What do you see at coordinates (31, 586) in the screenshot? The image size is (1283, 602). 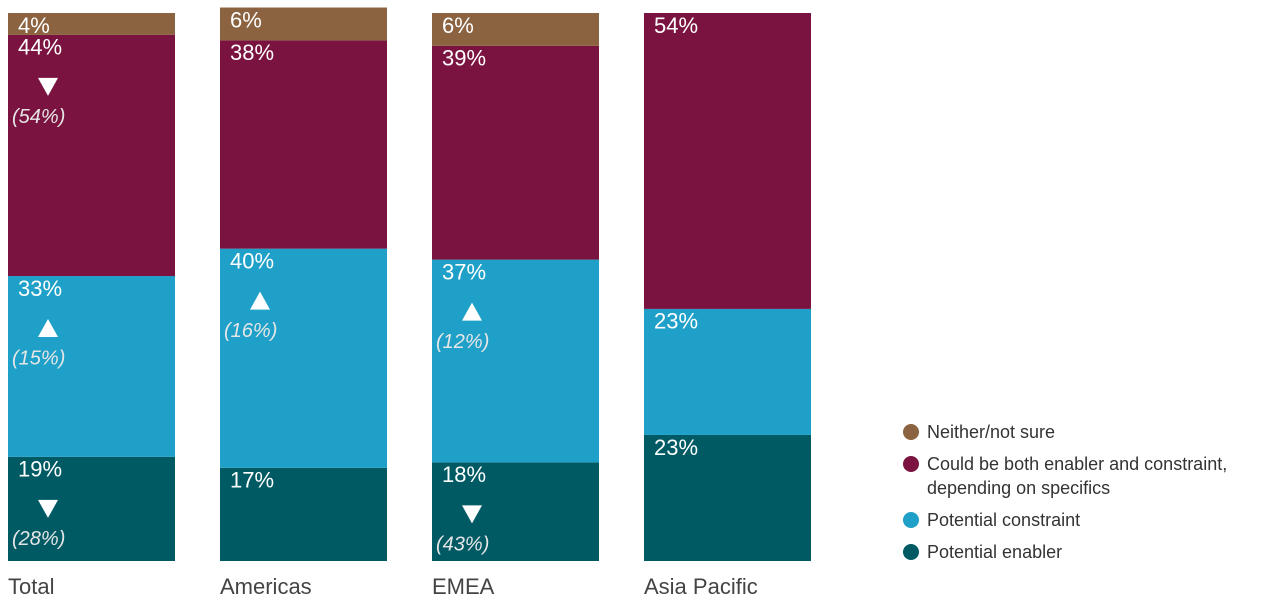 I see `x-tick-label: Total` at bounding box center [31, 586].